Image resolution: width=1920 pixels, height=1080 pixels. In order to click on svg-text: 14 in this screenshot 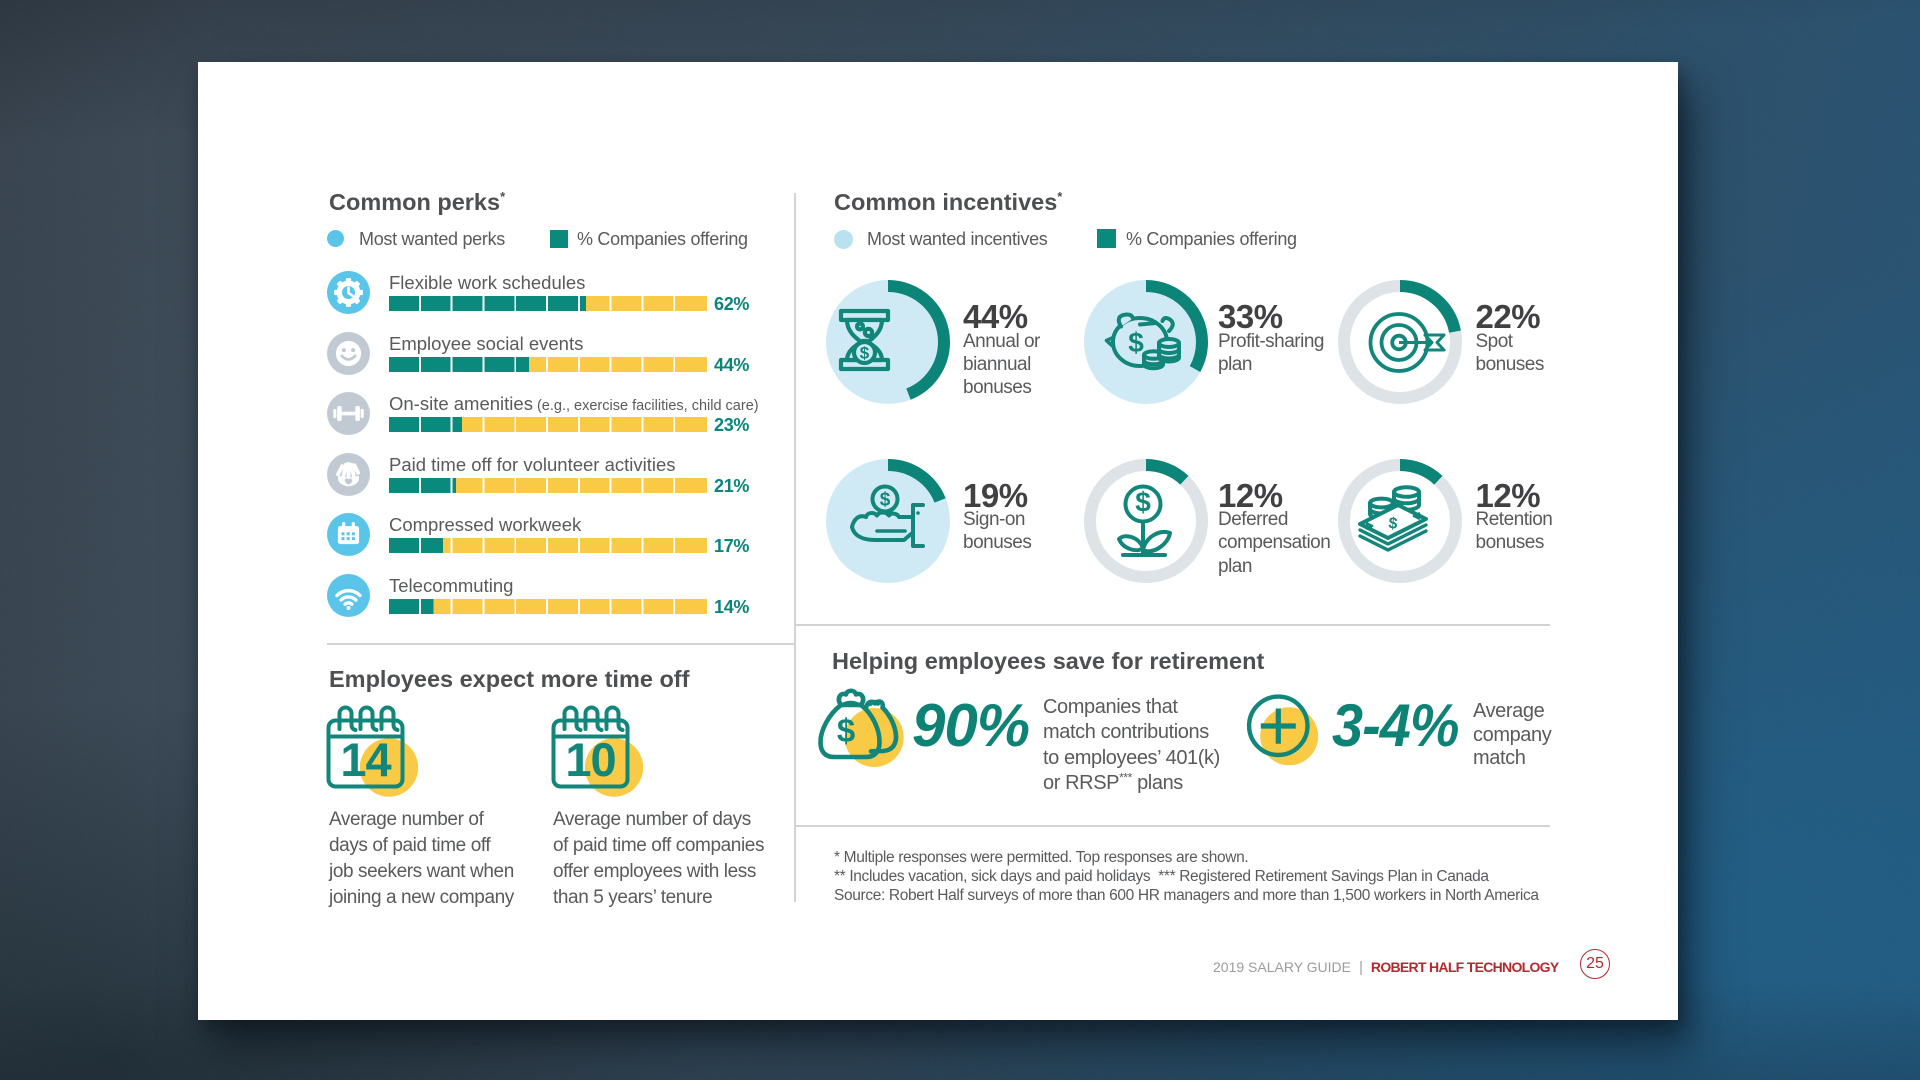, I will do `click(365, 759)`.